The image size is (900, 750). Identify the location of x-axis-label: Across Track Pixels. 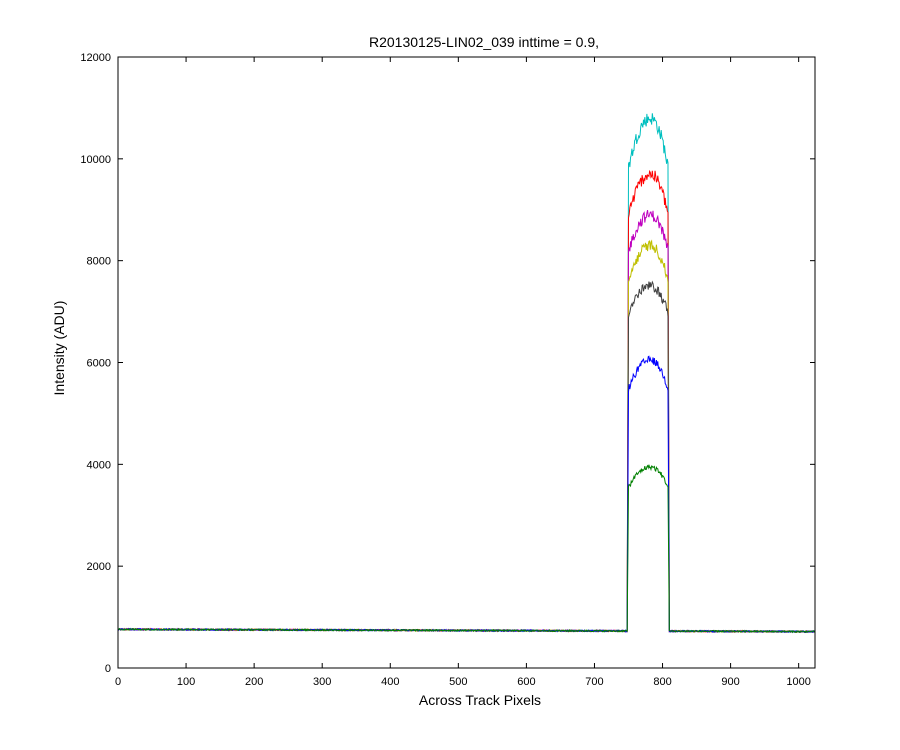
(480, 700).